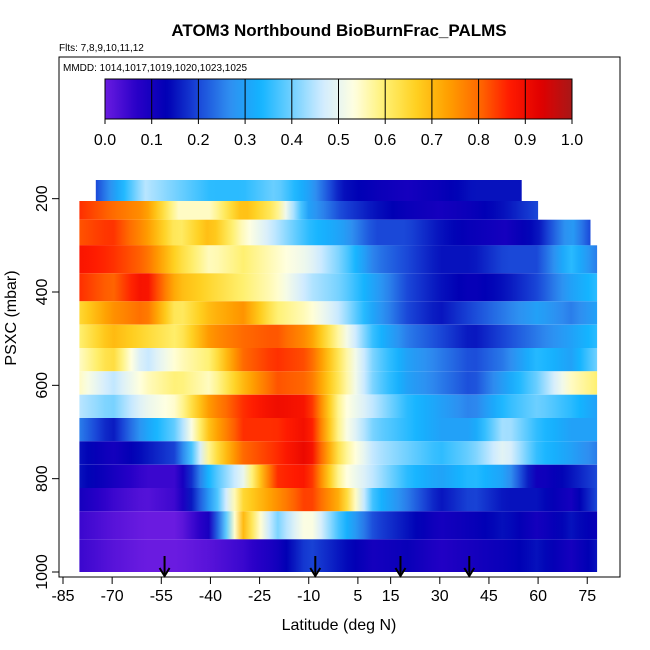  What do you see at coordinates (112, 596) in the screenshot?
I see `x-tick-label: -70` at bounding box center [112, 596].